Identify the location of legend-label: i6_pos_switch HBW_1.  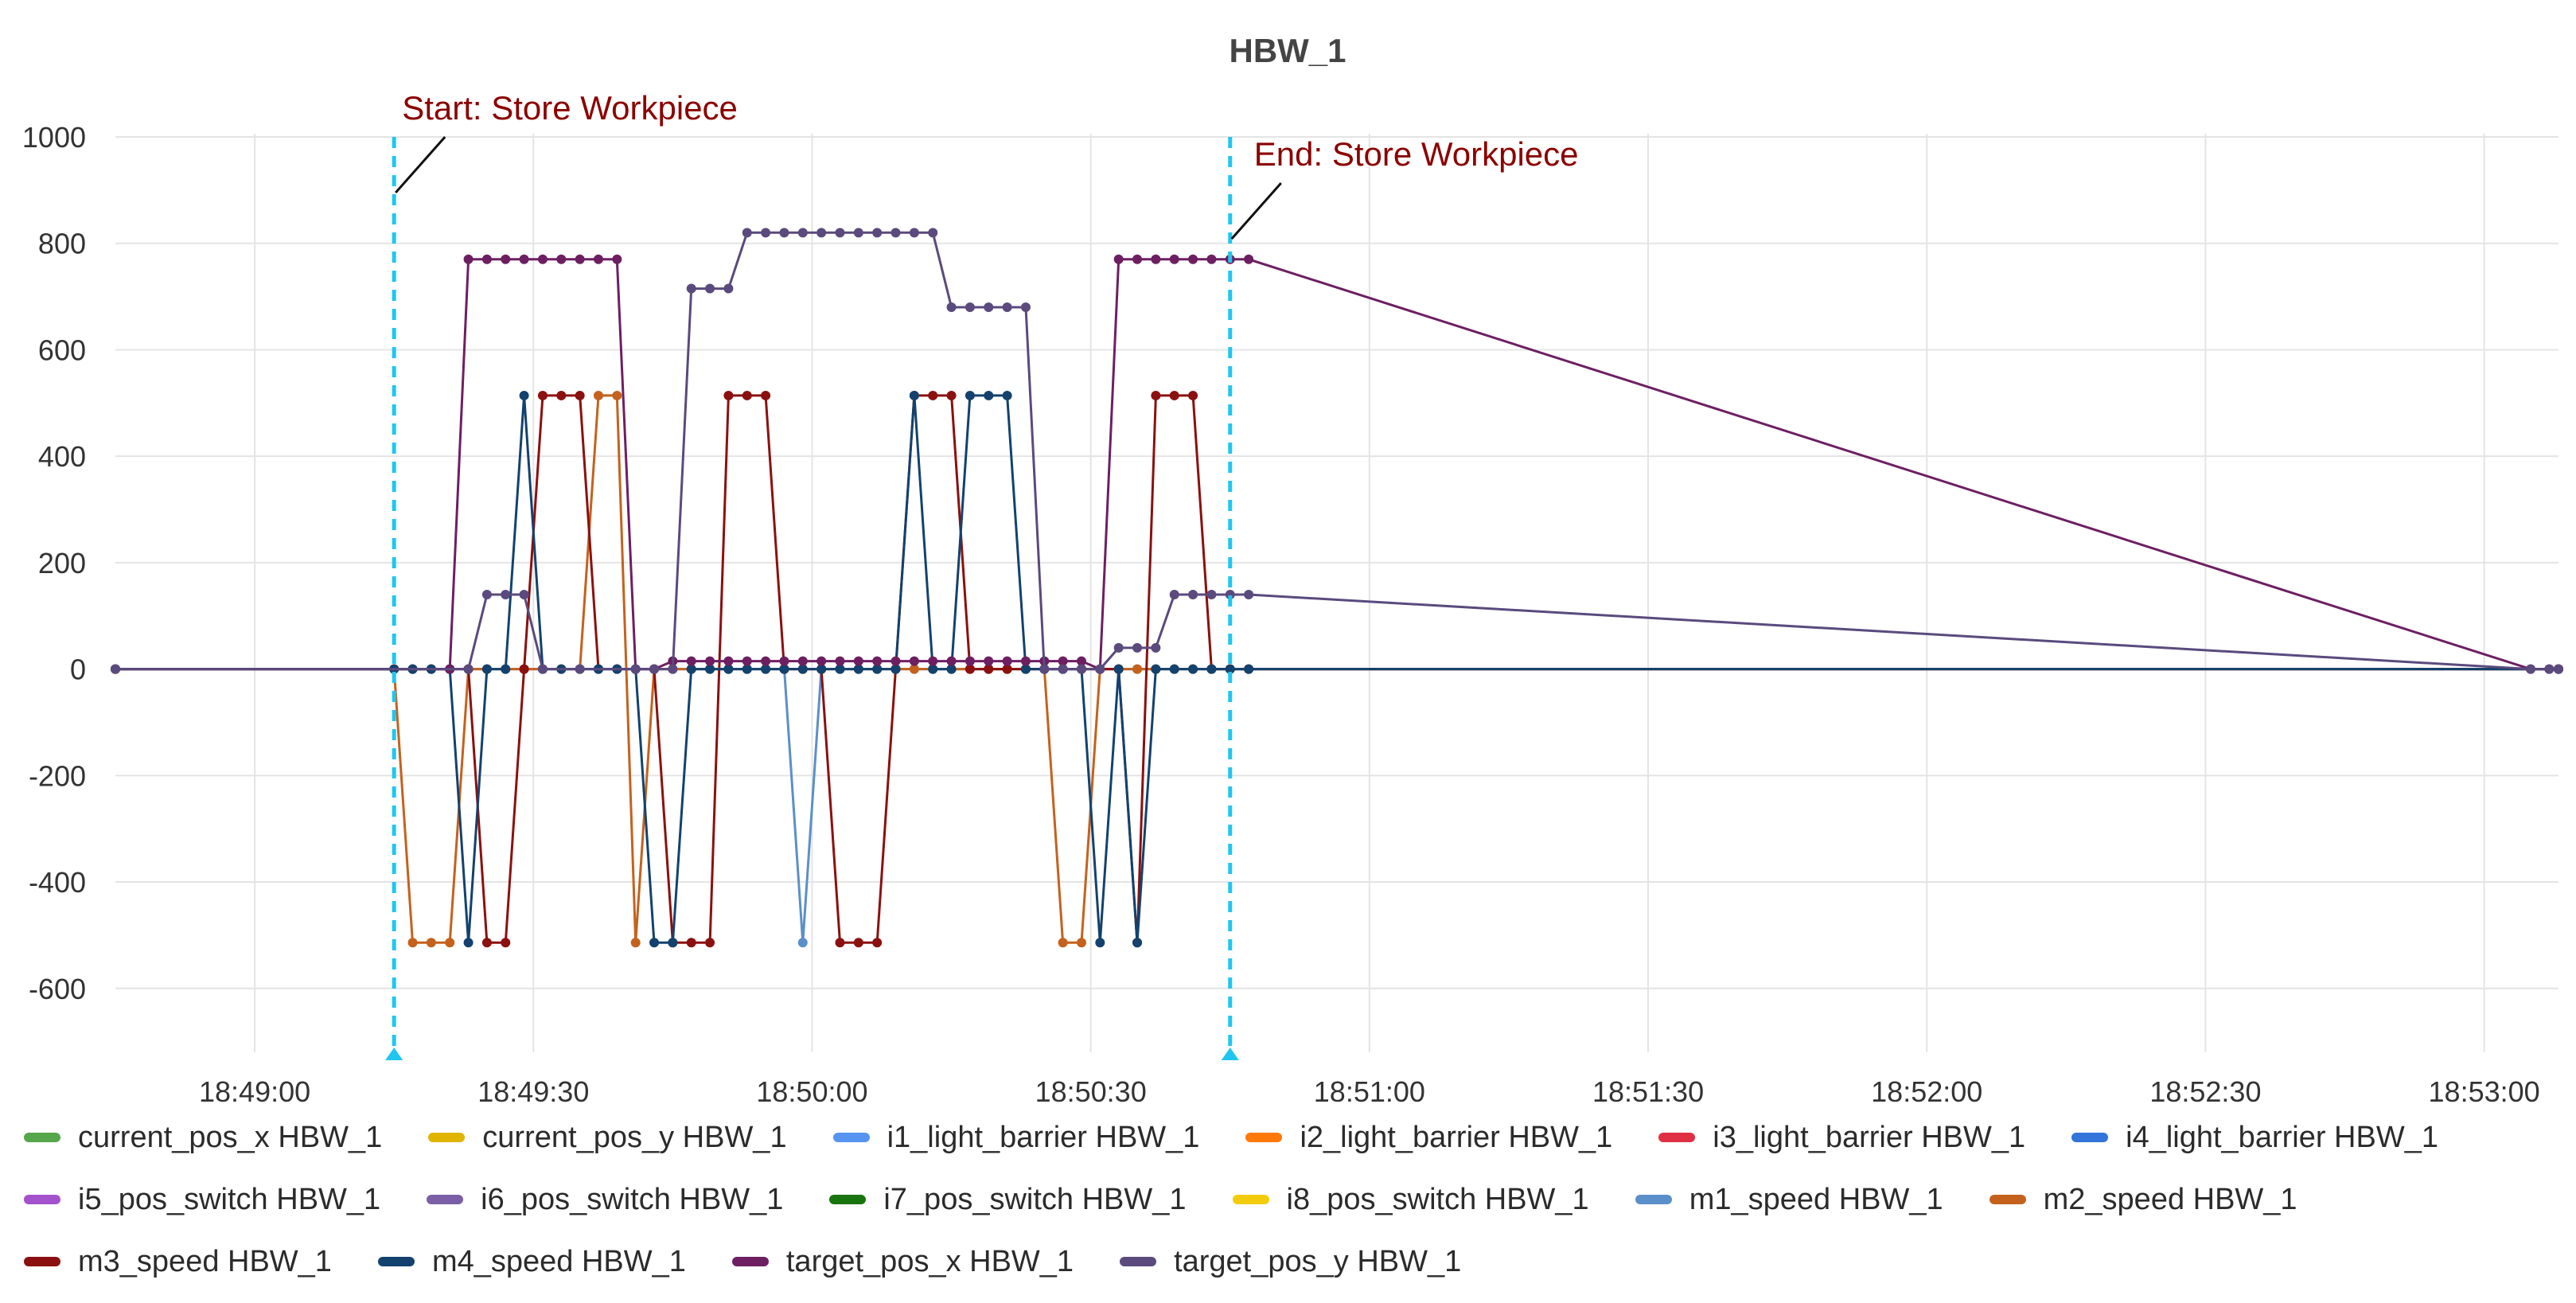
(632, 1199).